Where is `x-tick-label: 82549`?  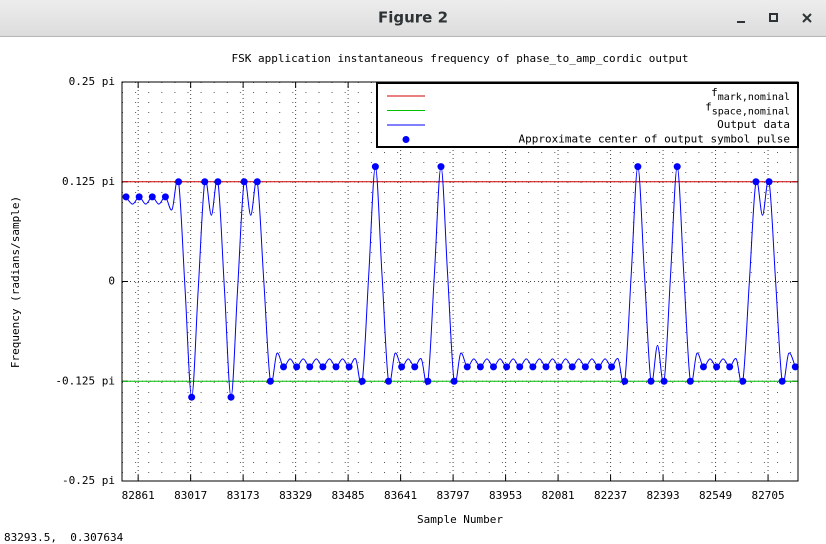 x-tick-label: 82549 is located at coordinates (715, 495).